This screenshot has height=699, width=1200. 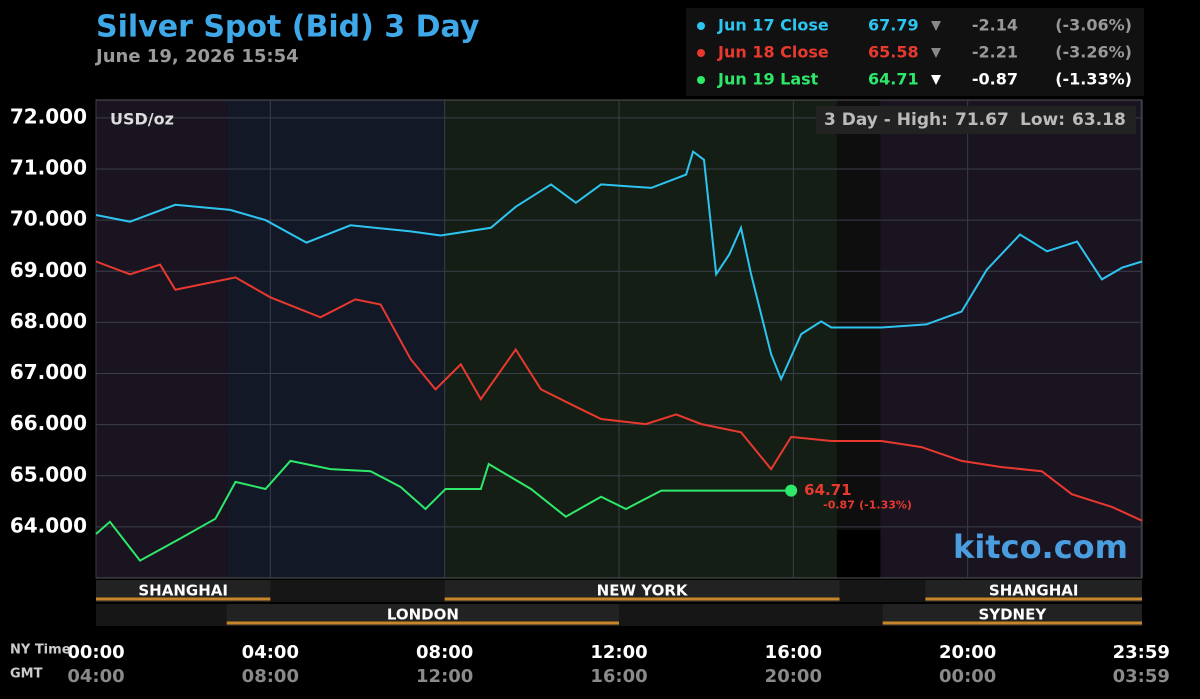 I want to click on x-axis-label: NY Time, so click(x=40, y=650).